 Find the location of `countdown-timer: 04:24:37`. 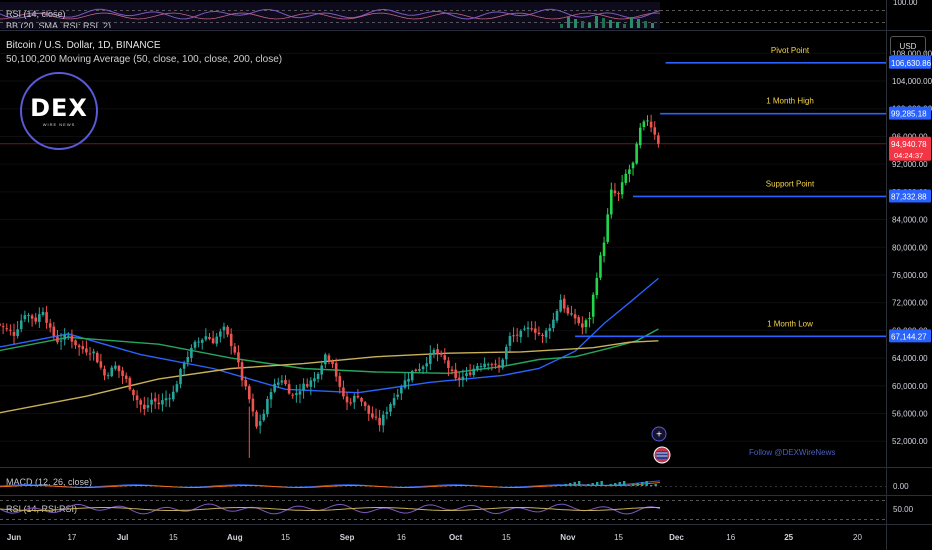

countdown-timer: 04:24:37 is located at coordinates (908, 155).